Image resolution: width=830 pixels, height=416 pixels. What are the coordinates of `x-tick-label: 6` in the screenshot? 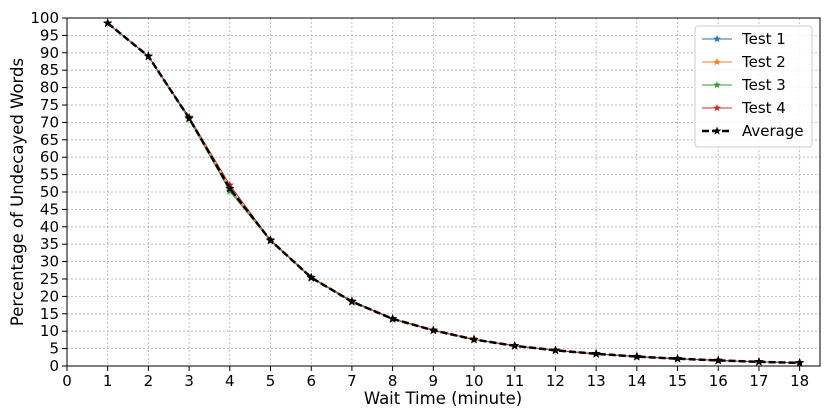 It's located at (311, 381).